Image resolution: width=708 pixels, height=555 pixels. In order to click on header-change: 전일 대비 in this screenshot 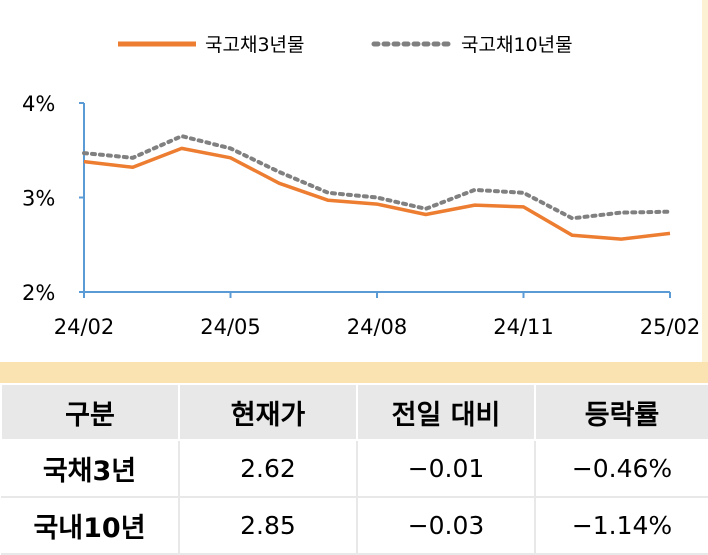, I will do `click(446, 412)`.